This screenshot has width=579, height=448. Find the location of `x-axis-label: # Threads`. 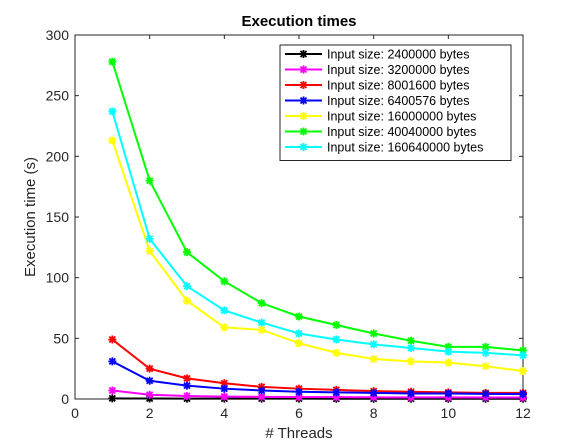

x-axis-label: # Threads is located at coordinates (298, 433).